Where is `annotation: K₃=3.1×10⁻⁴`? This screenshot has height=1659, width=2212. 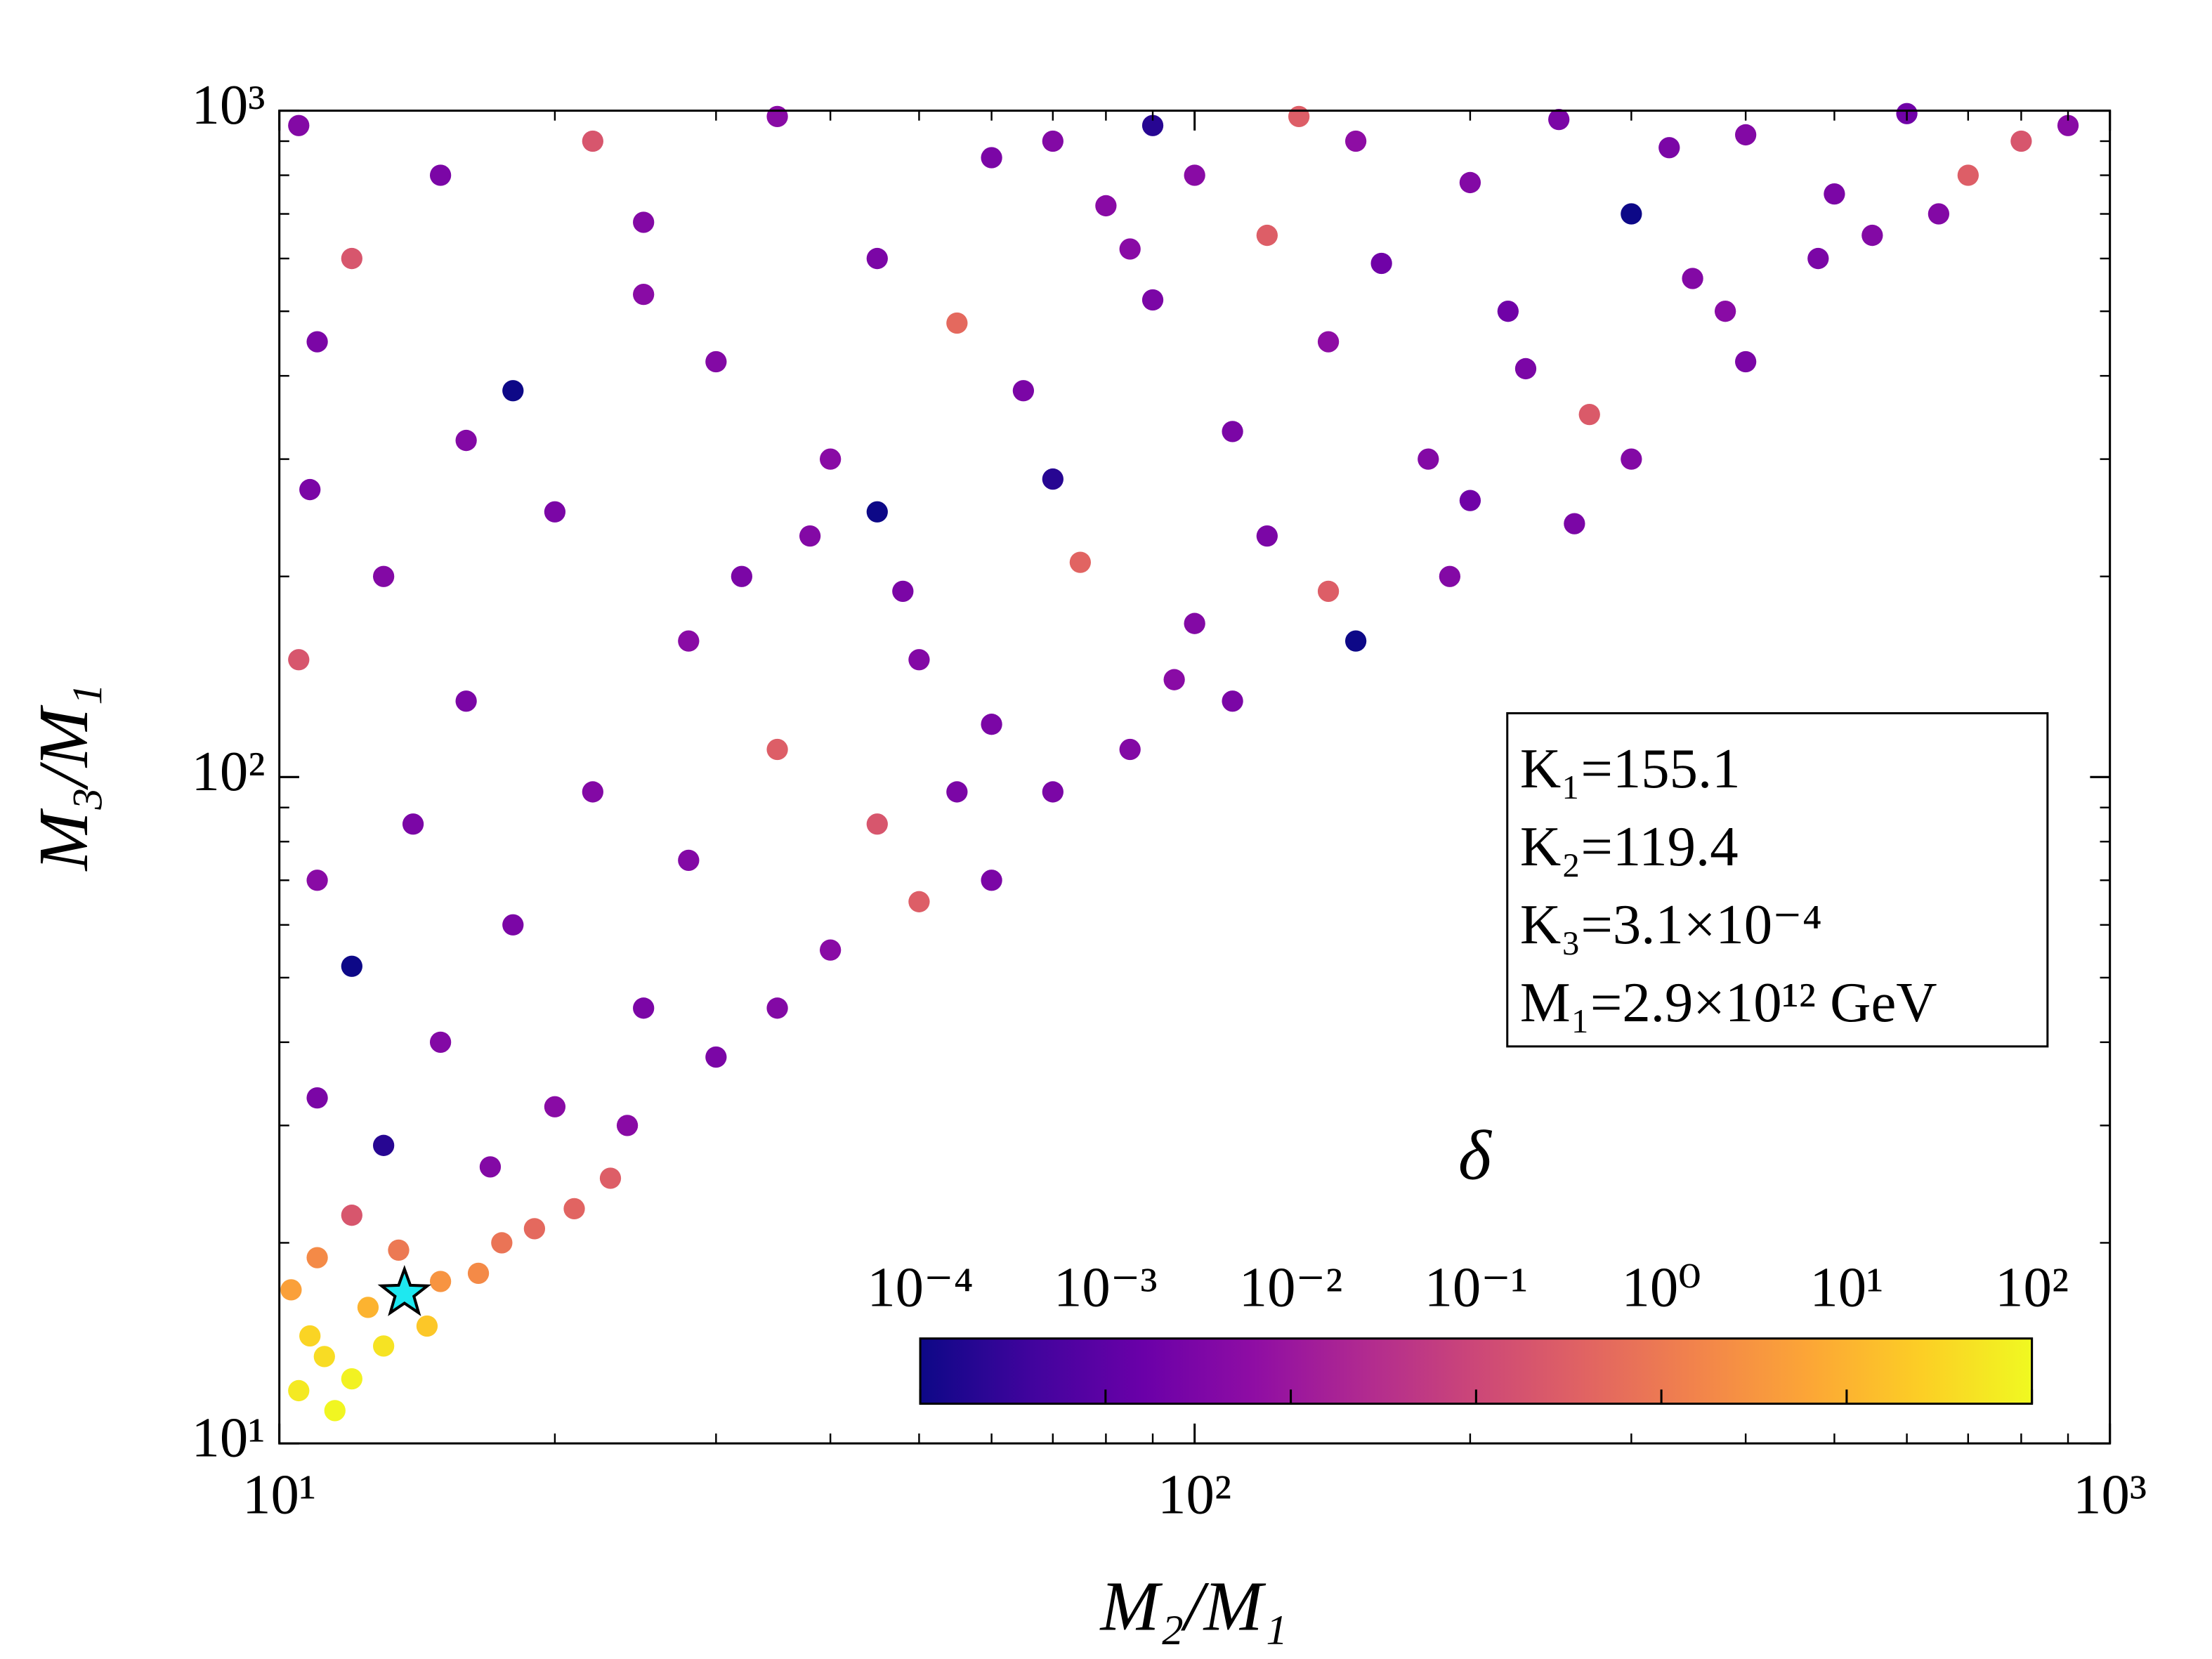 annotation: K₃=3.1×10⁻⁴ is located at coordinates (1671, 924).